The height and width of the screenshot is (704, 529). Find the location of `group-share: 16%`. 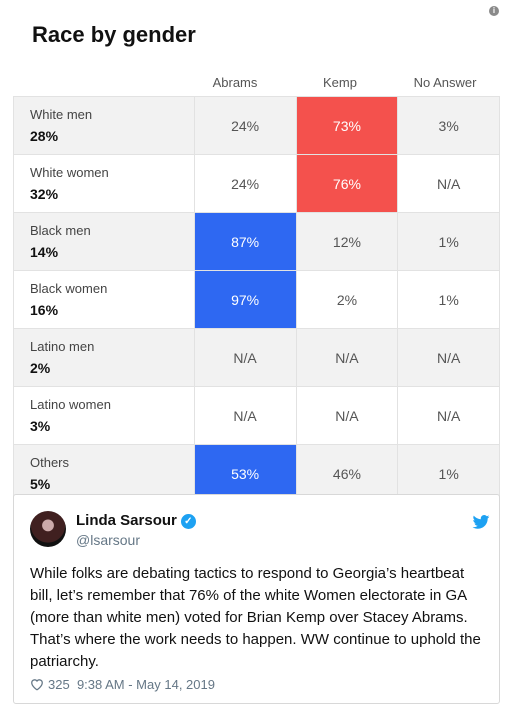

group-share: 16% is located at coordinates (44, 310).